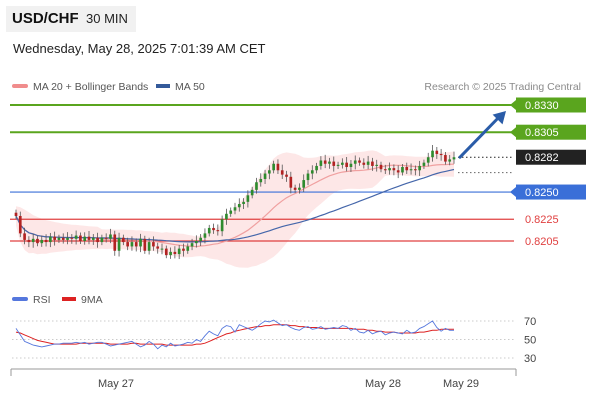 Image resolution: width=590 pixels, height=400 pixels. What do you see at coordinates (295, 19) in the screenshot?
I see `chart-header: USD/CHF 30 MIN` at bounding box center [295, 19].